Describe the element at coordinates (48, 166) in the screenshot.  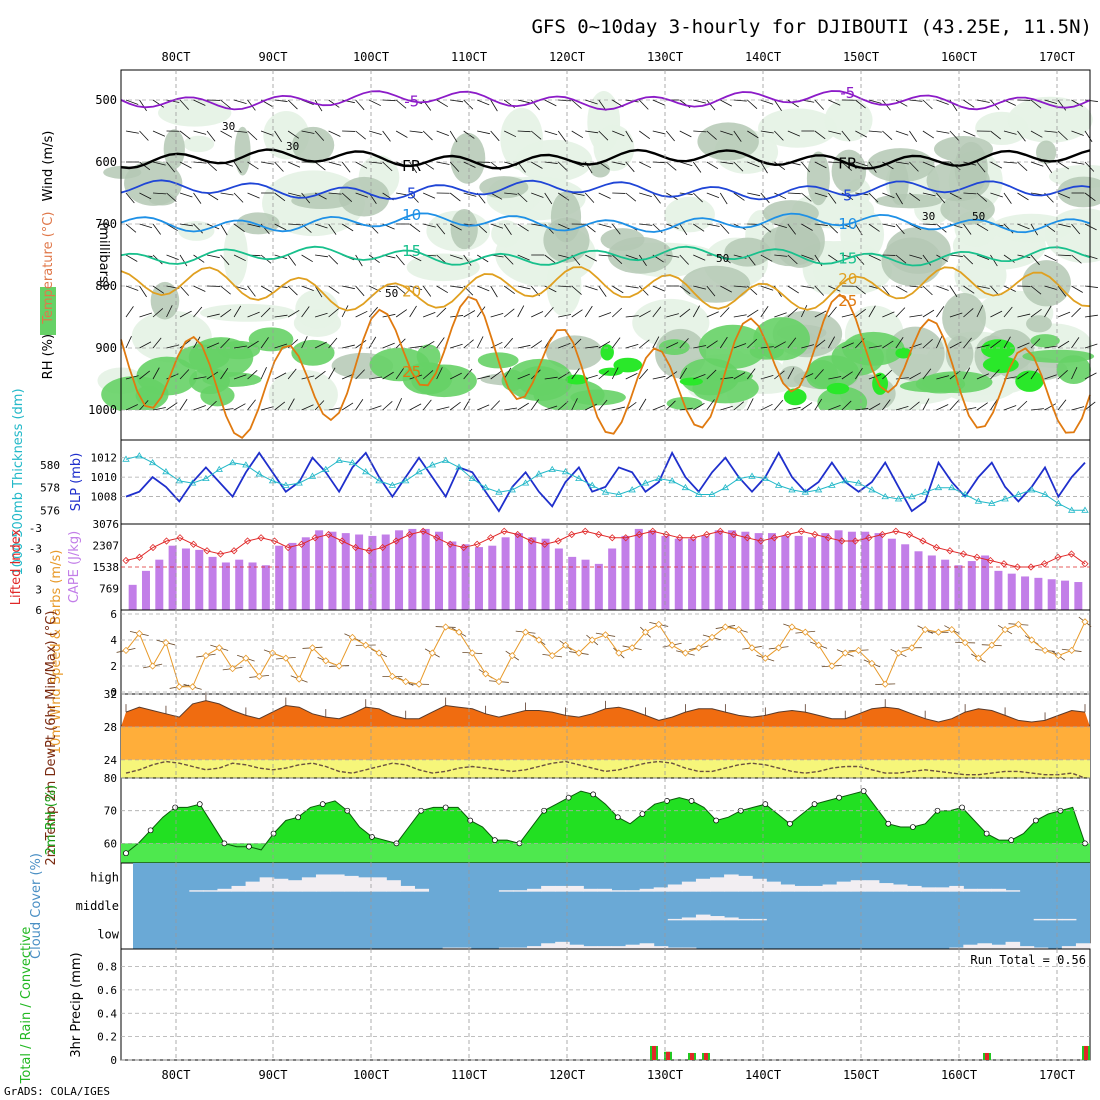
I see `ylabel-wind: Wind (m/s)` at that location.